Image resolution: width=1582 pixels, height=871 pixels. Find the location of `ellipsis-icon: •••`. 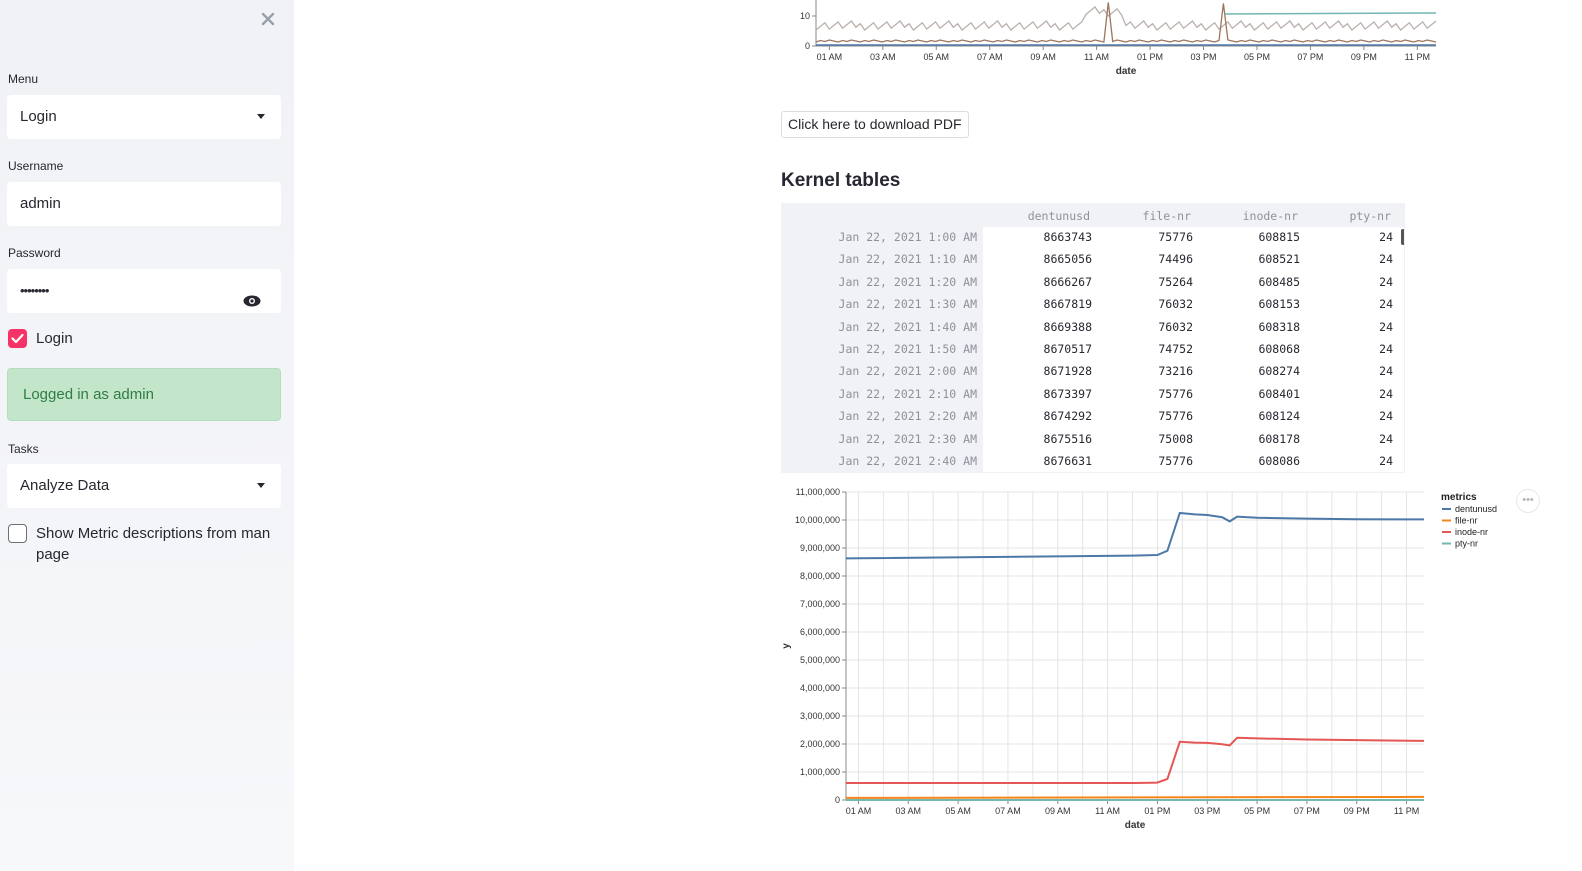

ellipsis-icon: ••• is located at coordinates (1528, 501).